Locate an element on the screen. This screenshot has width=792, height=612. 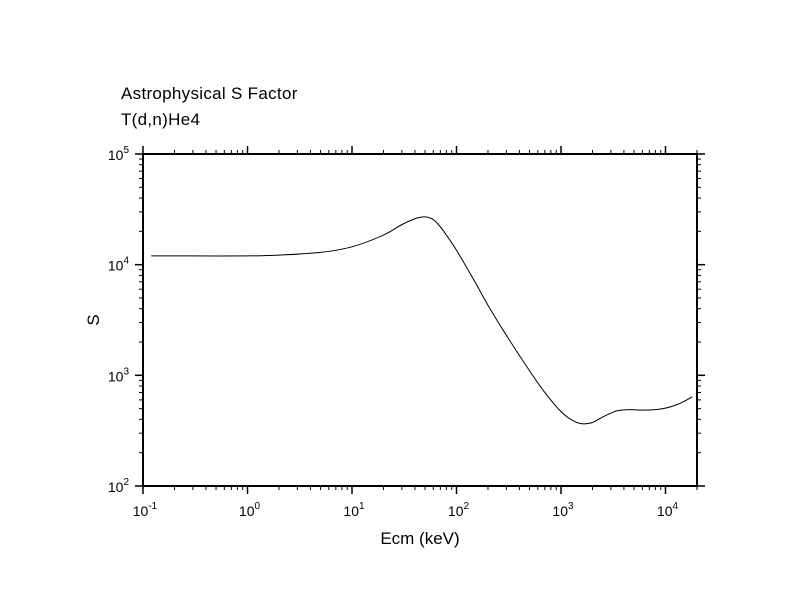
y-tick-label: 10² is located at coordinates (119, 486).